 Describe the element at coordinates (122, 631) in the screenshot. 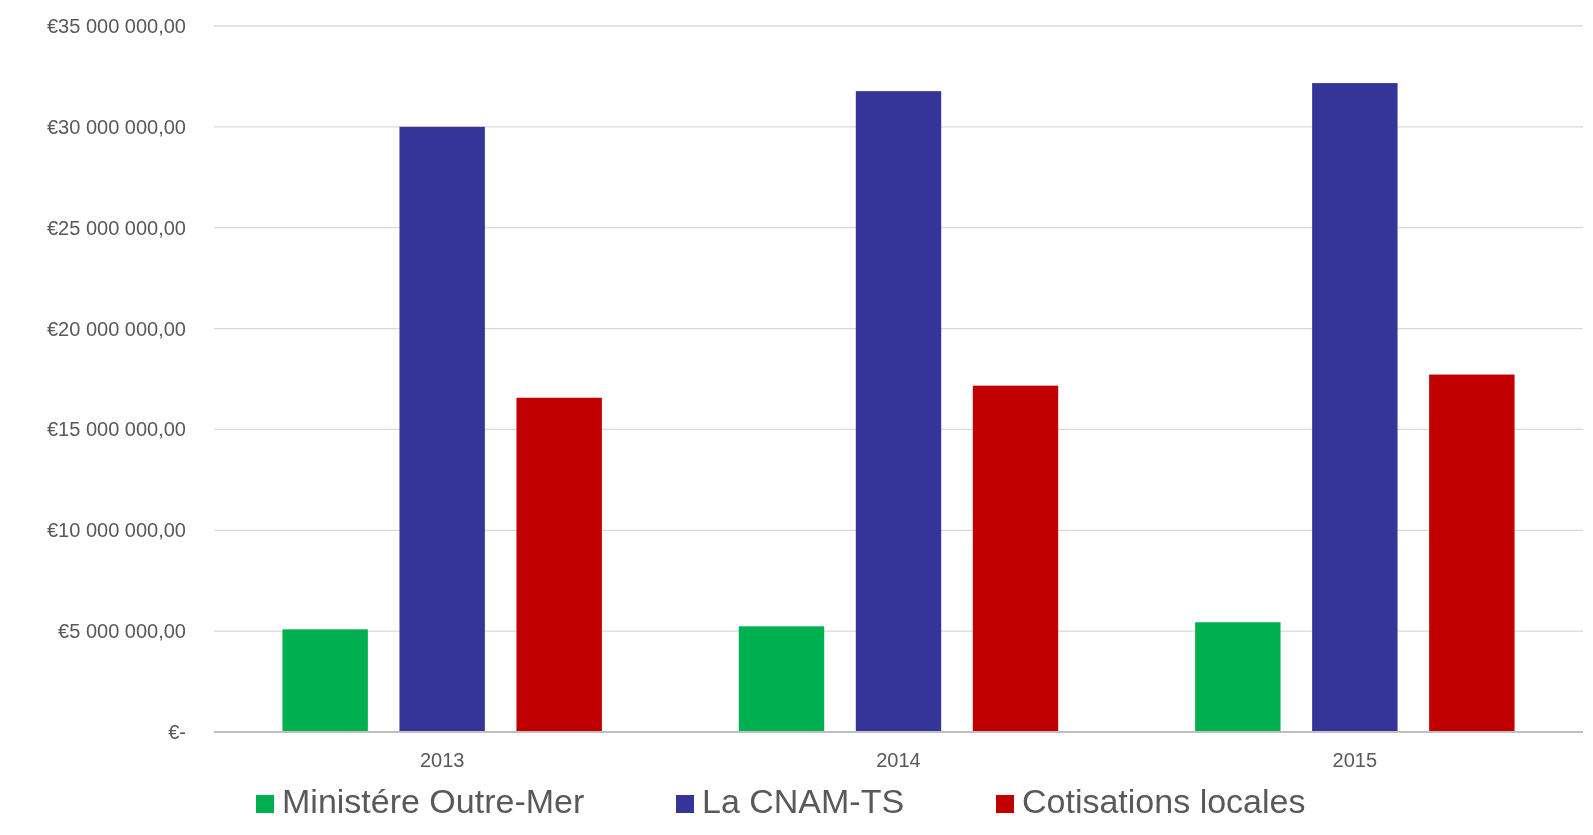

I see `y-tick-label: €5 000 000,00` at that location.